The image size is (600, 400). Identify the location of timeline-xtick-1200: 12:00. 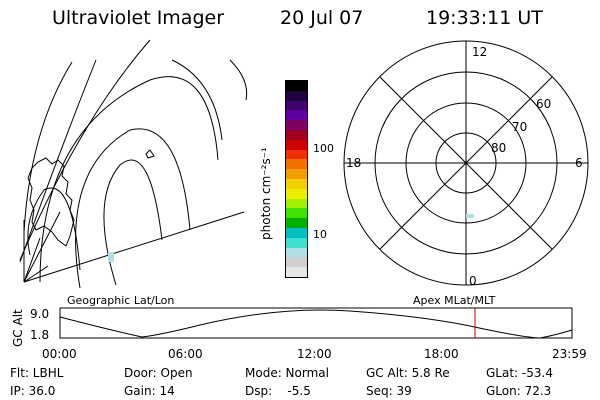
(314, 354).